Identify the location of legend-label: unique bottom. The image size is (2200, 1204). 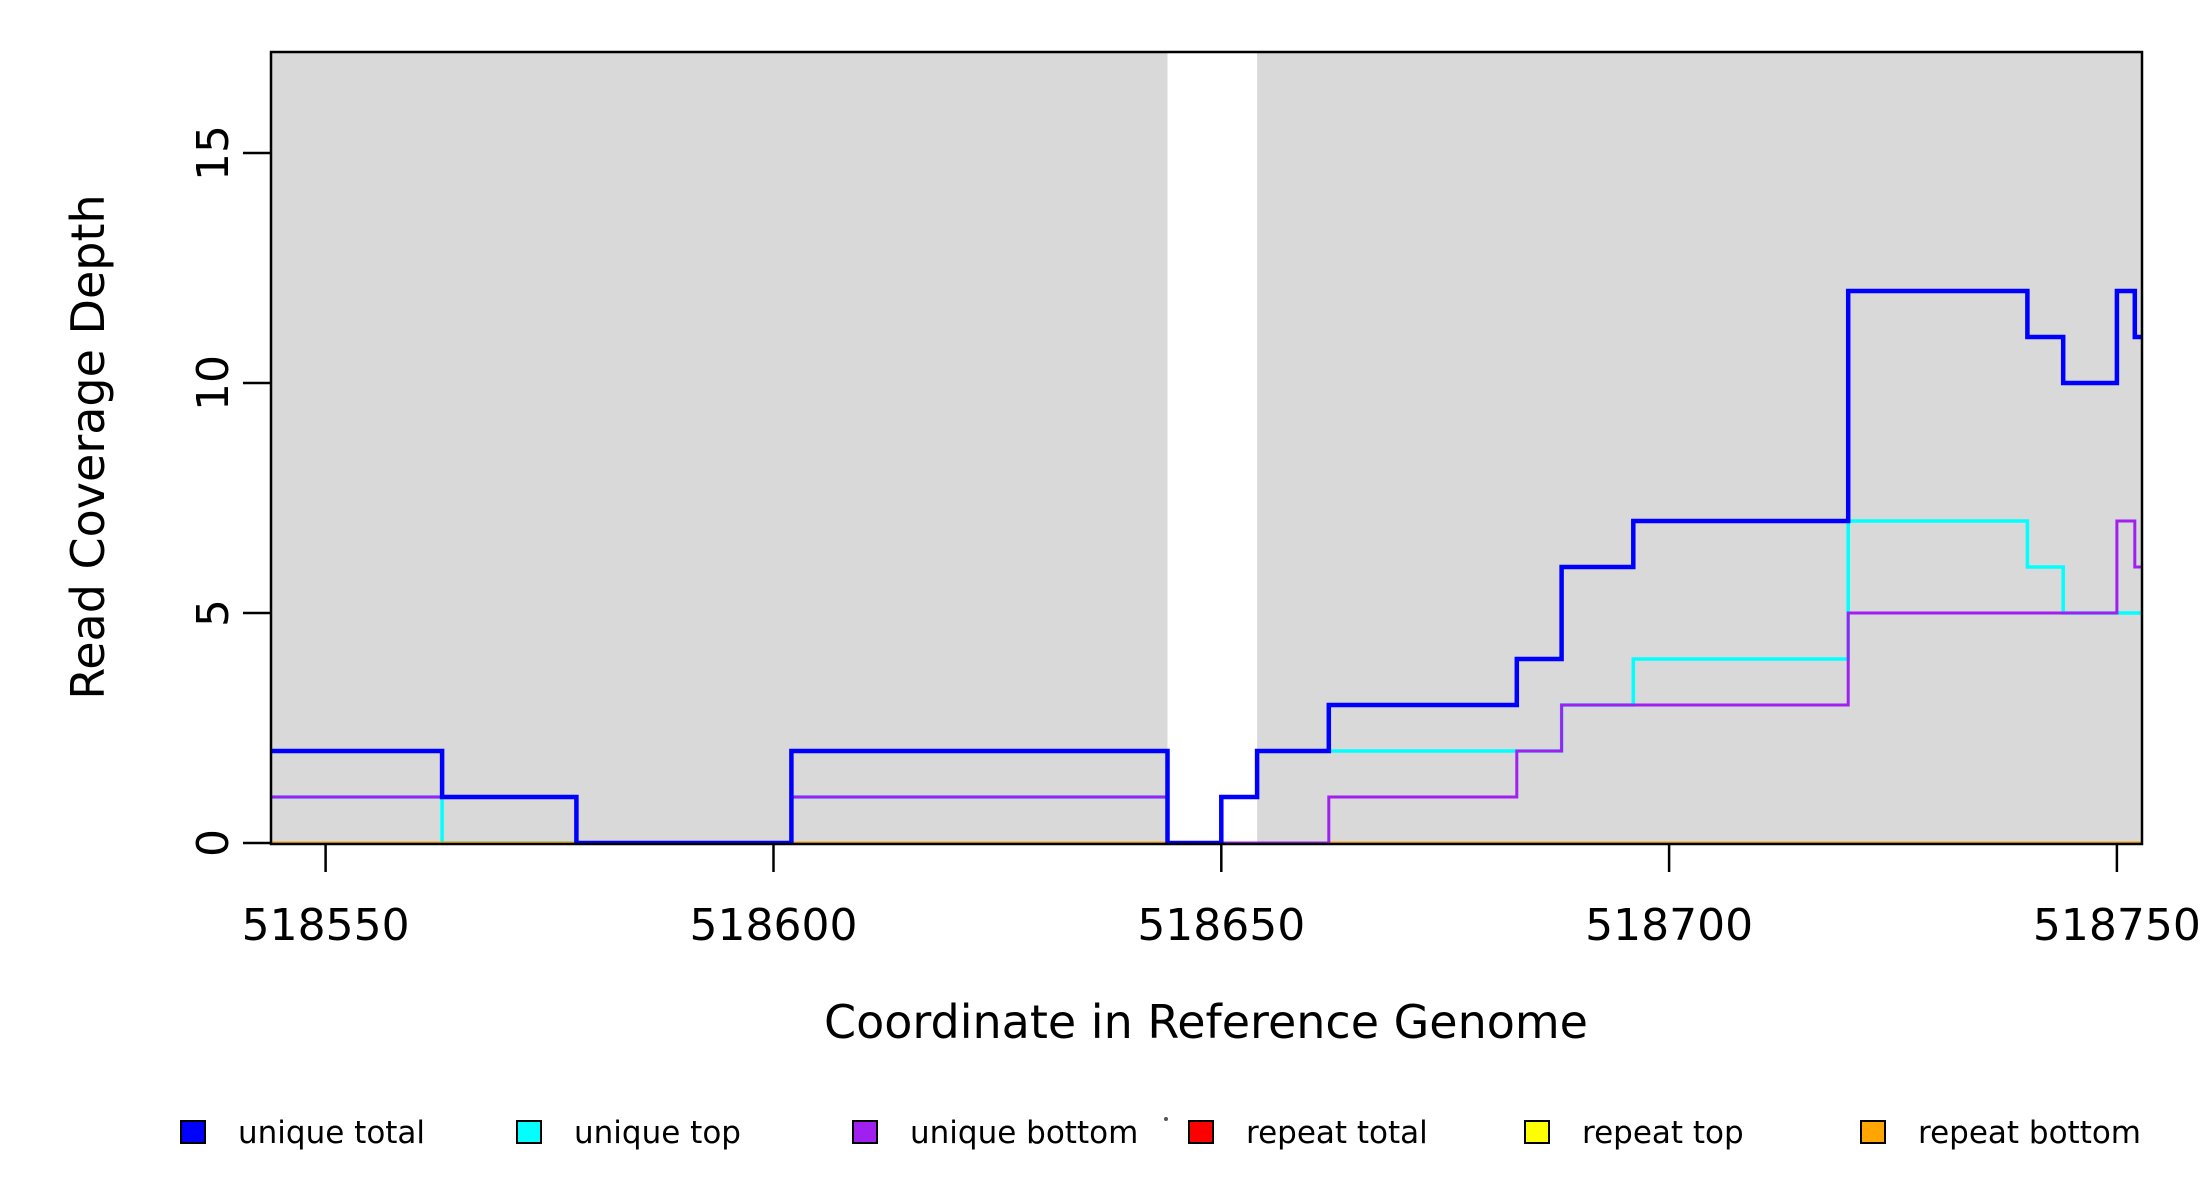
(1024, 1133).